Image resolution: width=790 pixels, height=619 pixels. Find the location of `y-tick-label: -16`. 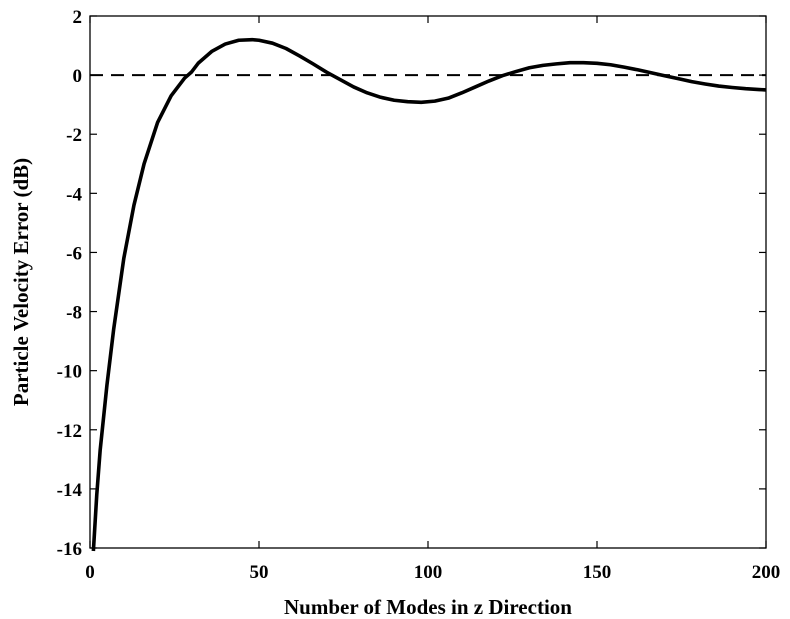

y-tick-label: -16 is located at coordinates (69, 549).